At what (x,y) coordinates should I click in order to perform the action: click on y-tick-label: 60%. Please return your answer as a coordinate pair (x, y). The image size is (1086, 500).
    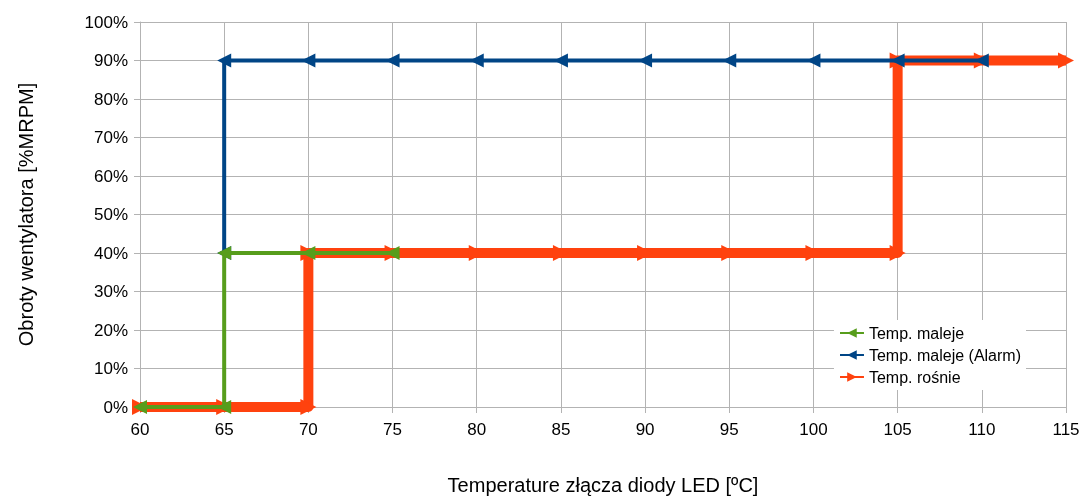
    Looking at the image, I should click on (110, 176).